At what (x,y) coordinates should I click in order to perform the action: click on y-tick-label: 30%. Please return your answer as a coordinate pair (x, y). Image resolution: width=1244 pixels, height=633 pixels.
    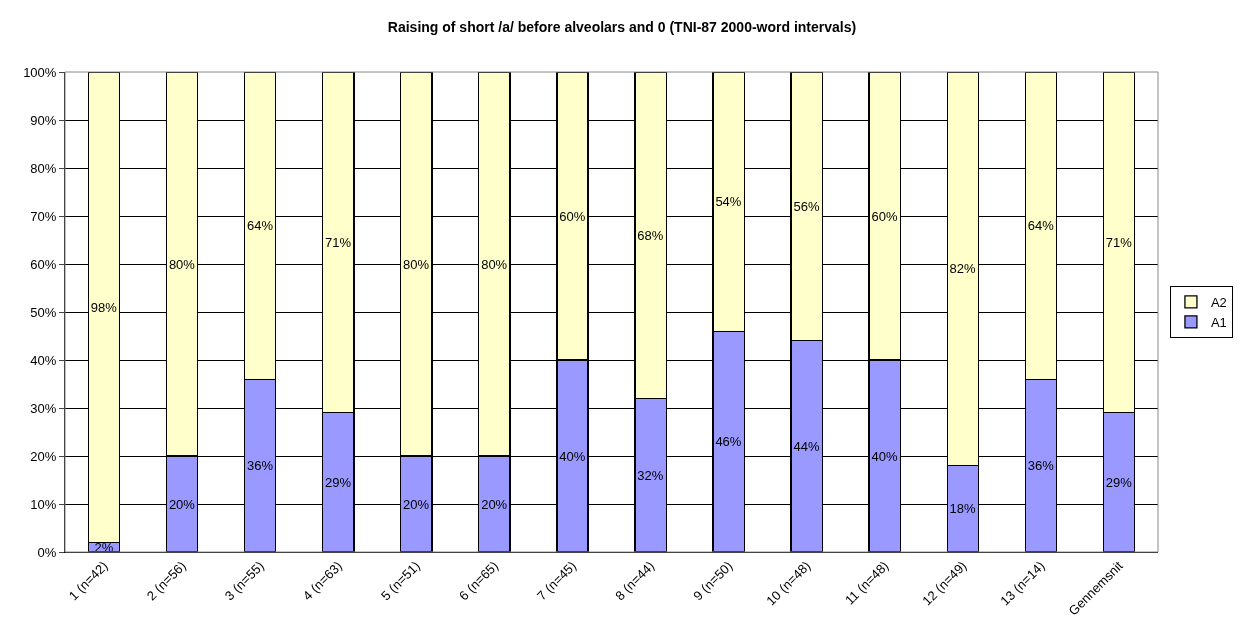
    Looking at the image, I should click on (43, 408).